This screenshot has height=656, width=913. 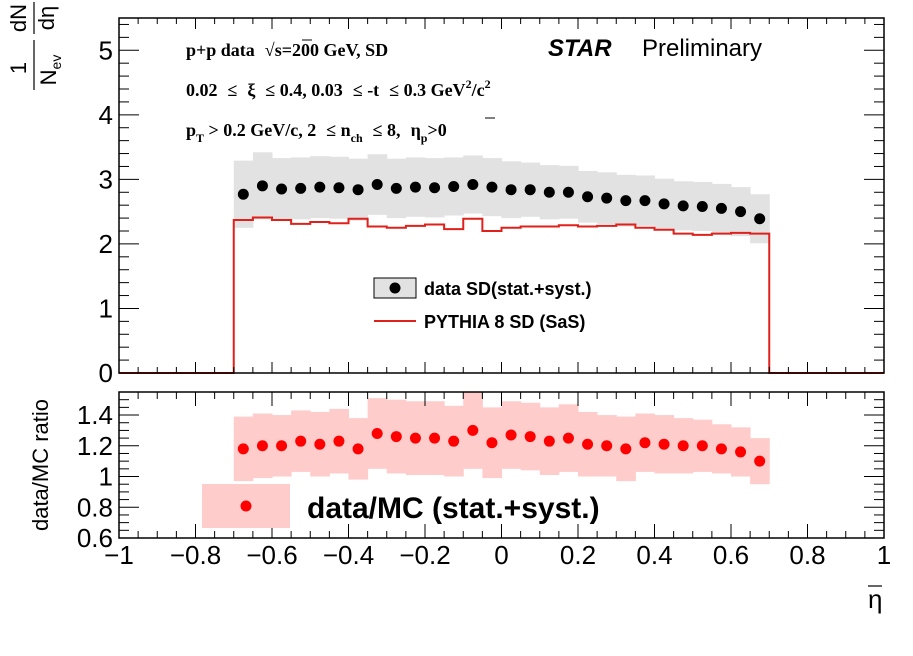 What do you see at coordinates (106, 373) in the screenshot?
I see `y-tick-label: 0` at bounding box center [106, 373].